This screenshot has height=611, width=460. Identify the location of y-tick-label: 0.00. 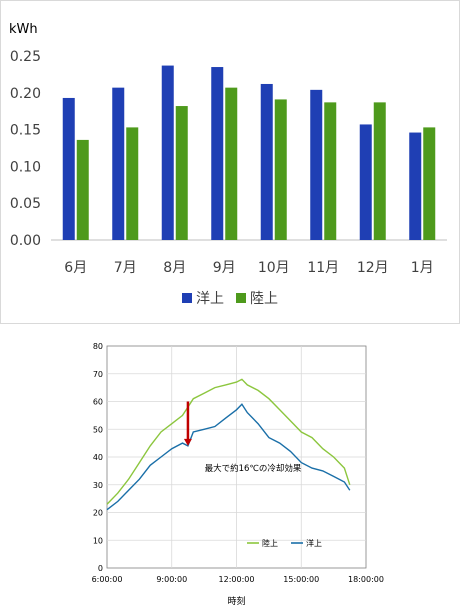
(25, 241).